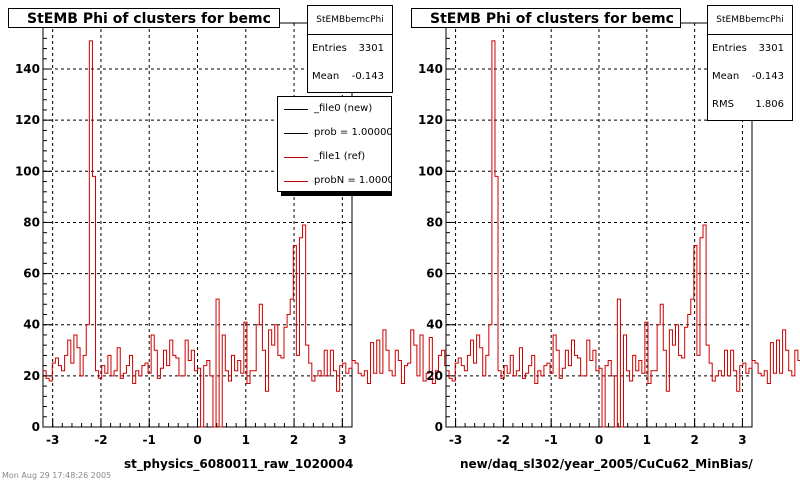 This screenshot has width=800, height=480. Describe the element at coordinates (694, 440) in the screenshot. I see `right-x-tick-label: 2` at that location.